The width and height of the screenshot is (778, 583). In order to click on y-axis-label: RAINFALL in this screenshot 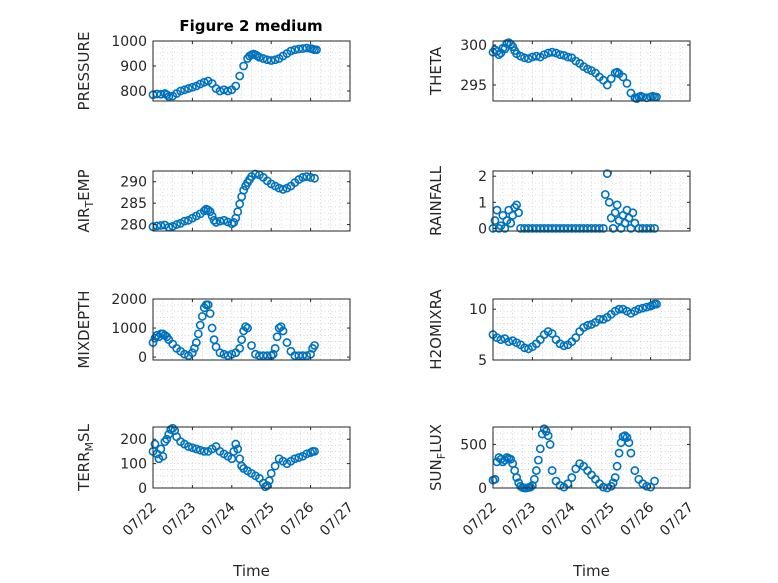, I will do `click(436, 200)`.